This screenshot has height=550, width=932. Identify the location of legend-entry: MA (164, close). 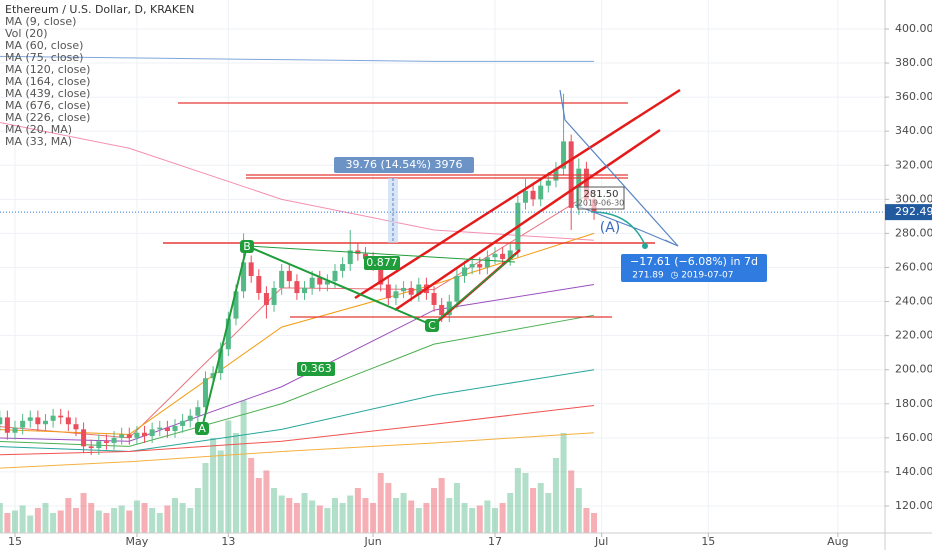
(47, 81).